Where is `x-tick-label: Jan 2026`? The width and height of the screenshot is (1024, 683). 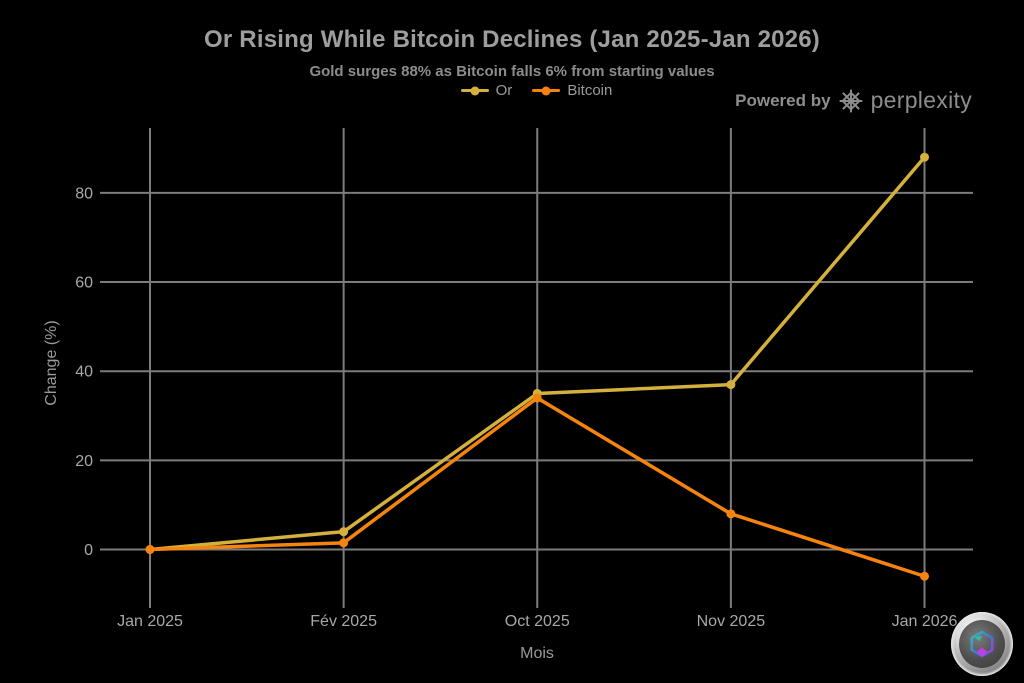
x-tick-label: Jan 2026 is located at coordinates (925, 621).